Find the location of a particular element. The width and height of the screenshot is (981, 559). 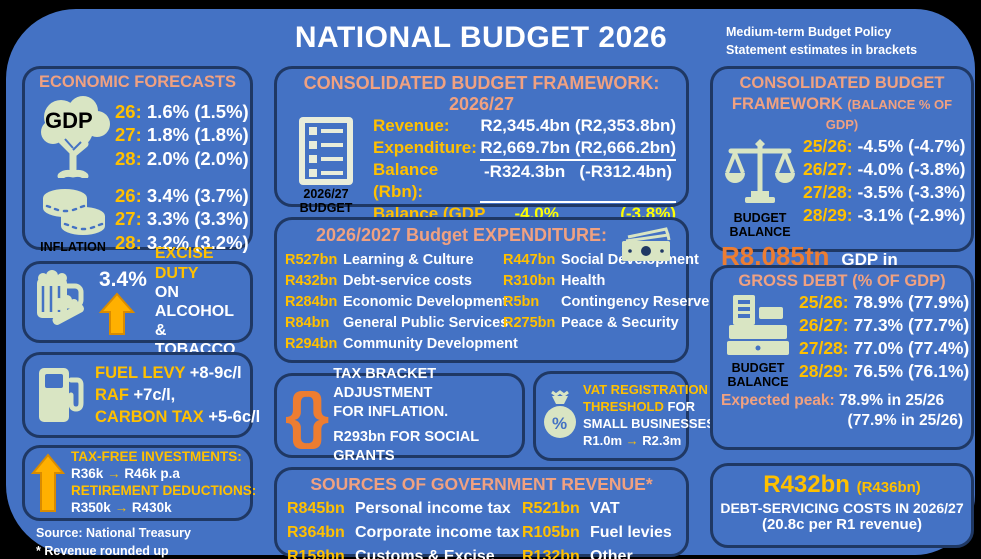

gdp-row: 27: 1.8% (1.8%) is located at coordinates (182, 135).